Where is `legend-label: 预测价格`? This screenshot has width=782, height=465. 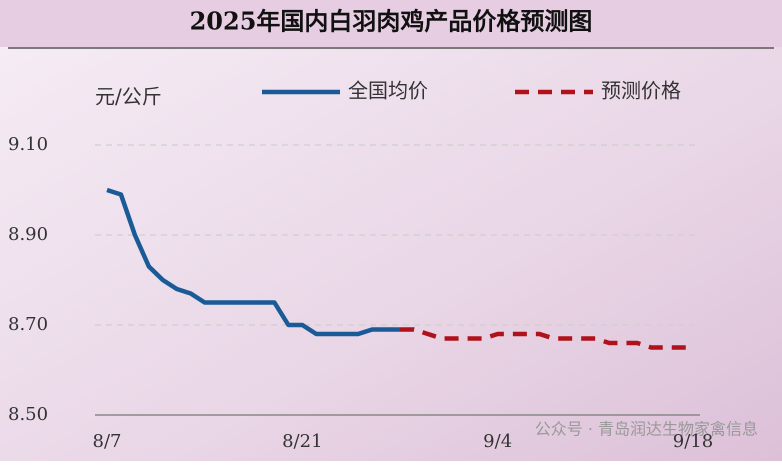
legend-label: 预测价格 is located at coordinates (641, 91).